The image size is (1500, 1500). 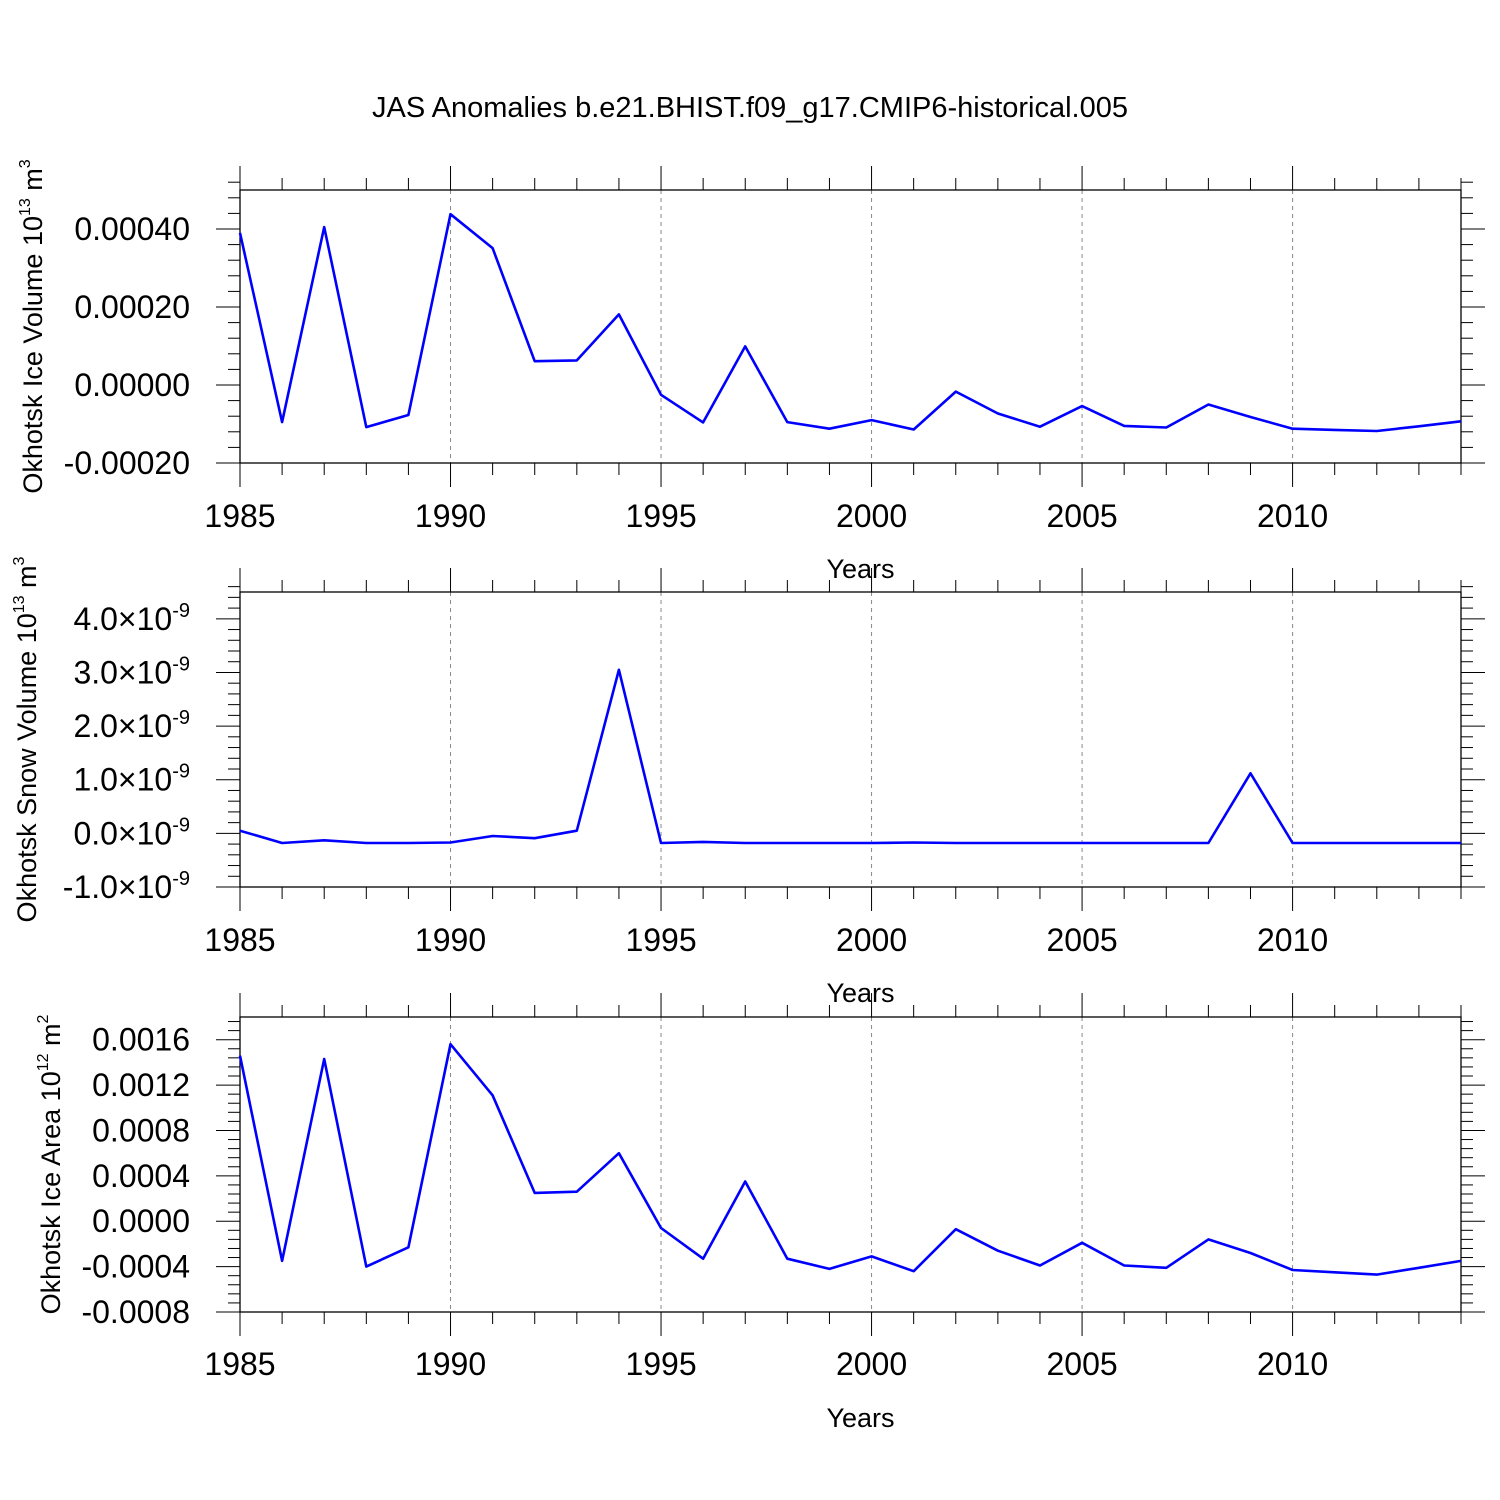 What do you see at coordinates (43, 1062) in the screenshot?
I see `y-title-exponent: 12` at bounding box center [43, 1062].